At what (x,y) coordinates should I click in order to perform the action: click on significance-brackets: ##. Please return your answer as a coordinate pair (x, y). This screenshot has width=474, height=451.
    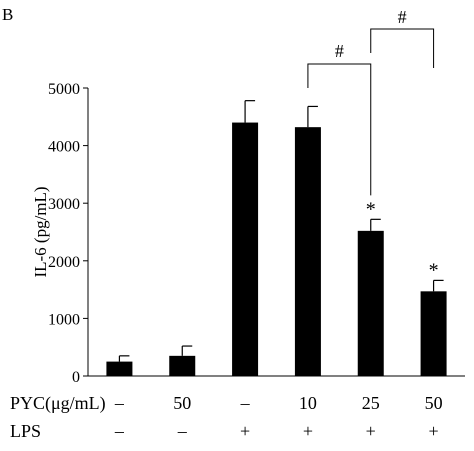
    Looking at the image, I should click on (371, 101).